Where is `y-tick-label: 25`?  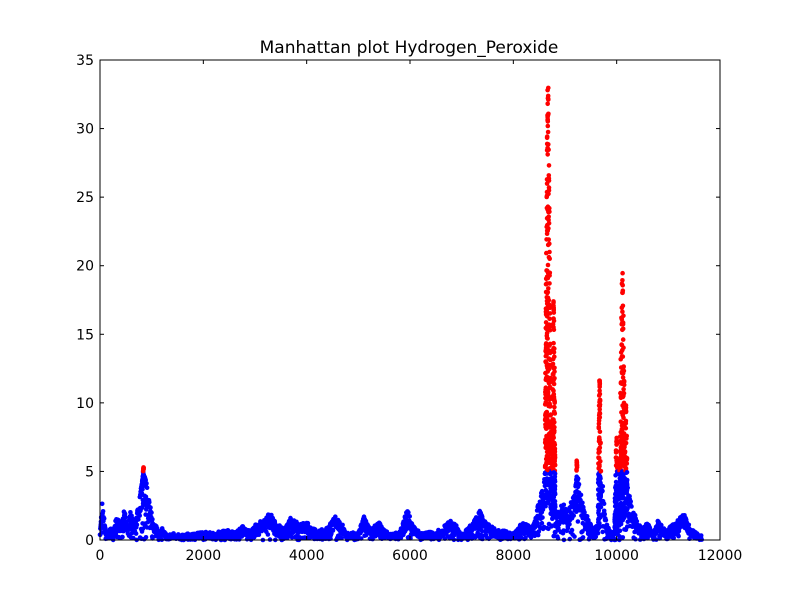 y-tick-label: 25 is located at coordinates (85, 198).